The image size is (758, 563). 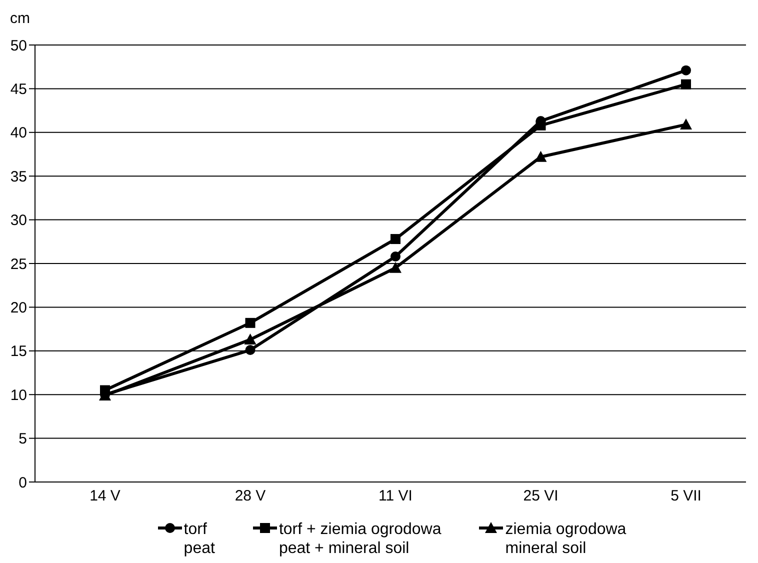 What do you see at coordinates (18, 395) in the screenshot?
I see `y-tick-label: 10` at bounding box center [18, 395].